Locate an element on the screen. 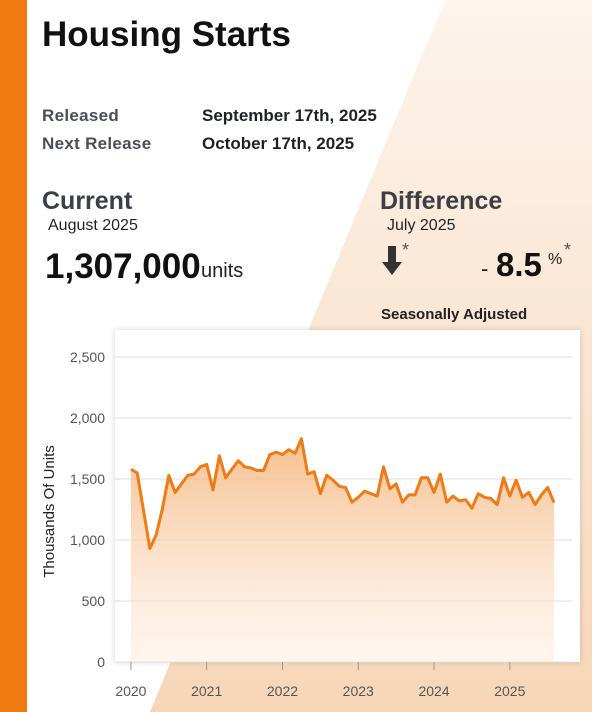 The height and width of the screenshot is (712, 592). down-arrow-icon is located at coordinates (392, 260).